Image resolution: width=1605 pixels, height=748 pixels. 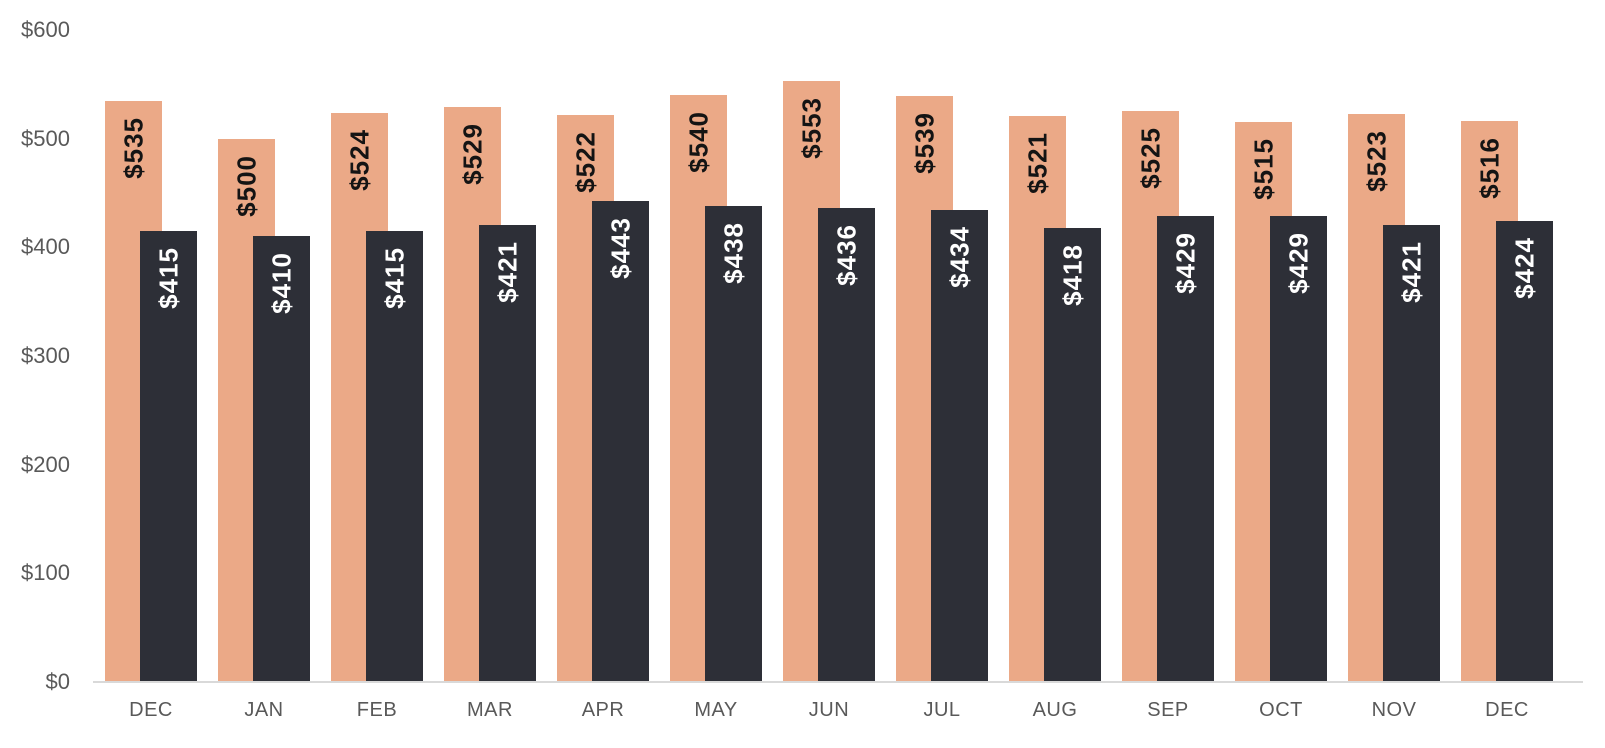 I want to click on x-axis-label: JUN, so click(x=829, y=710).